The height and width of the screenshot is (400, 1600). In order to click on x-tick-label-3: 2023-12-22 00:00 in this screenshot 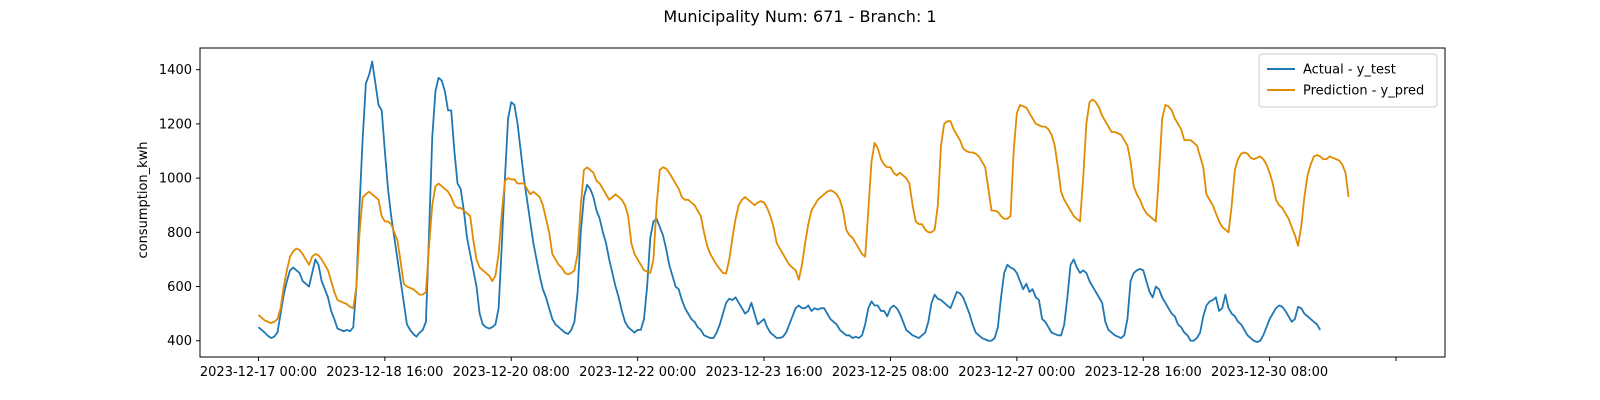, I will do `click(637, 372)`.